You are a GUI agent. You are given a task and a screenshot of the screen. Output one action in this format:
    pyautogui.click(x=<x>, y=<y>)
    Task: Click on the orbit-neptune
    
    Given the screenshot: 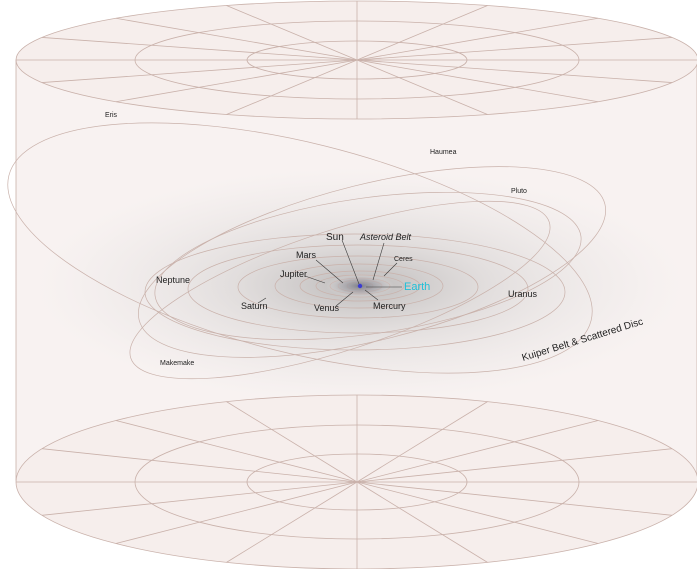 What is the action you would take?
    pyautogui.click(x=355, y=292)
    